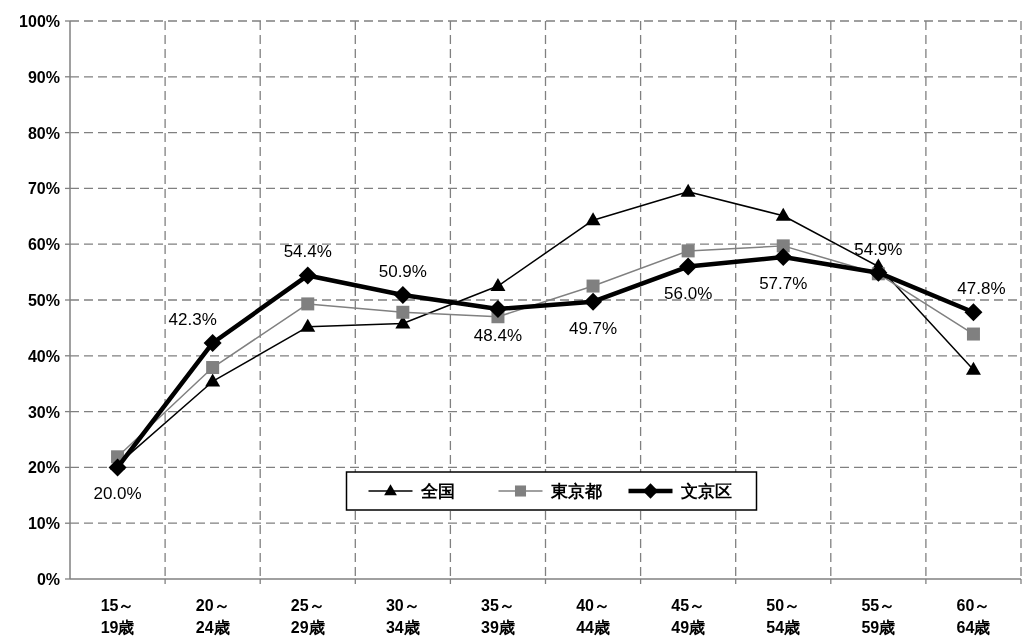 The width and height of the screenshot is (1028, 644). Describe the element at coordinates (973, 616) in the screenshot. I see `x-tick-label: 60～64歳` at that location.